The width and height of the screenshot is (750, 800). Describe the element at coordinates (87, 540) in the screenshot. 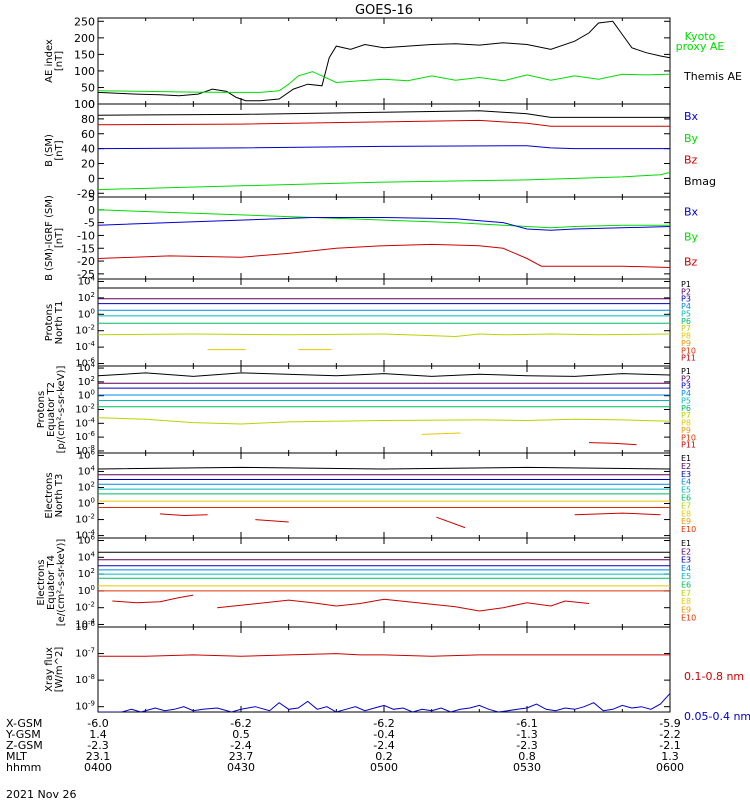

I see `y-tick-label: 10⁶` at that location.